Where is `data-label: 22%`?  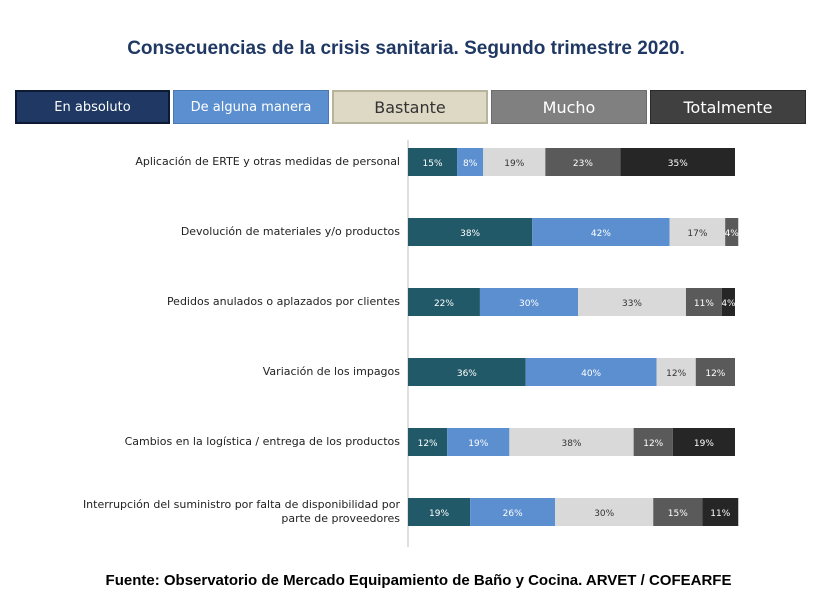
data-label: 22% is located at coordinates (444, 304).